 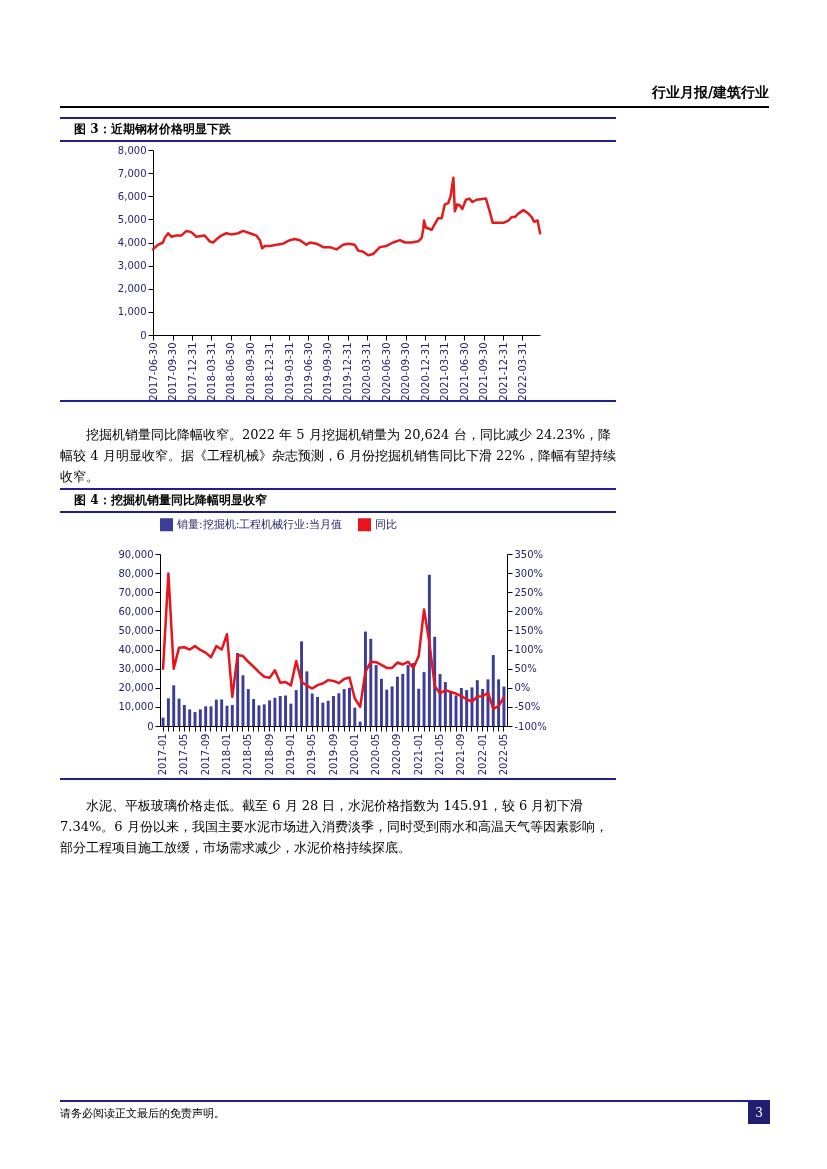 I want to click on y2-tick-label: 250%, so click(x=529, y=592).